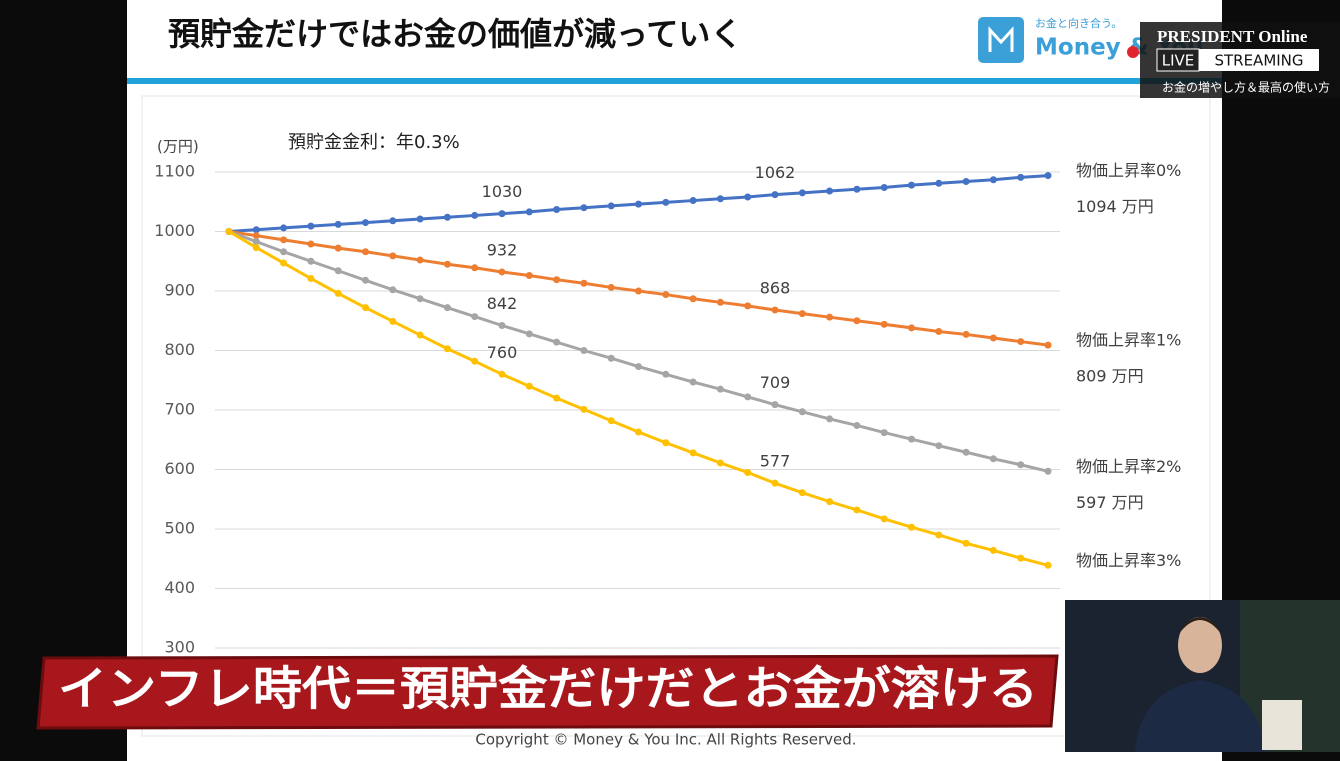 This screenshot has width=1340, height=761. What do you see at coordinates (178, 147) in the screenshot?
I see `y-axis-unit: (万円)` at bounding box center [178, 147].